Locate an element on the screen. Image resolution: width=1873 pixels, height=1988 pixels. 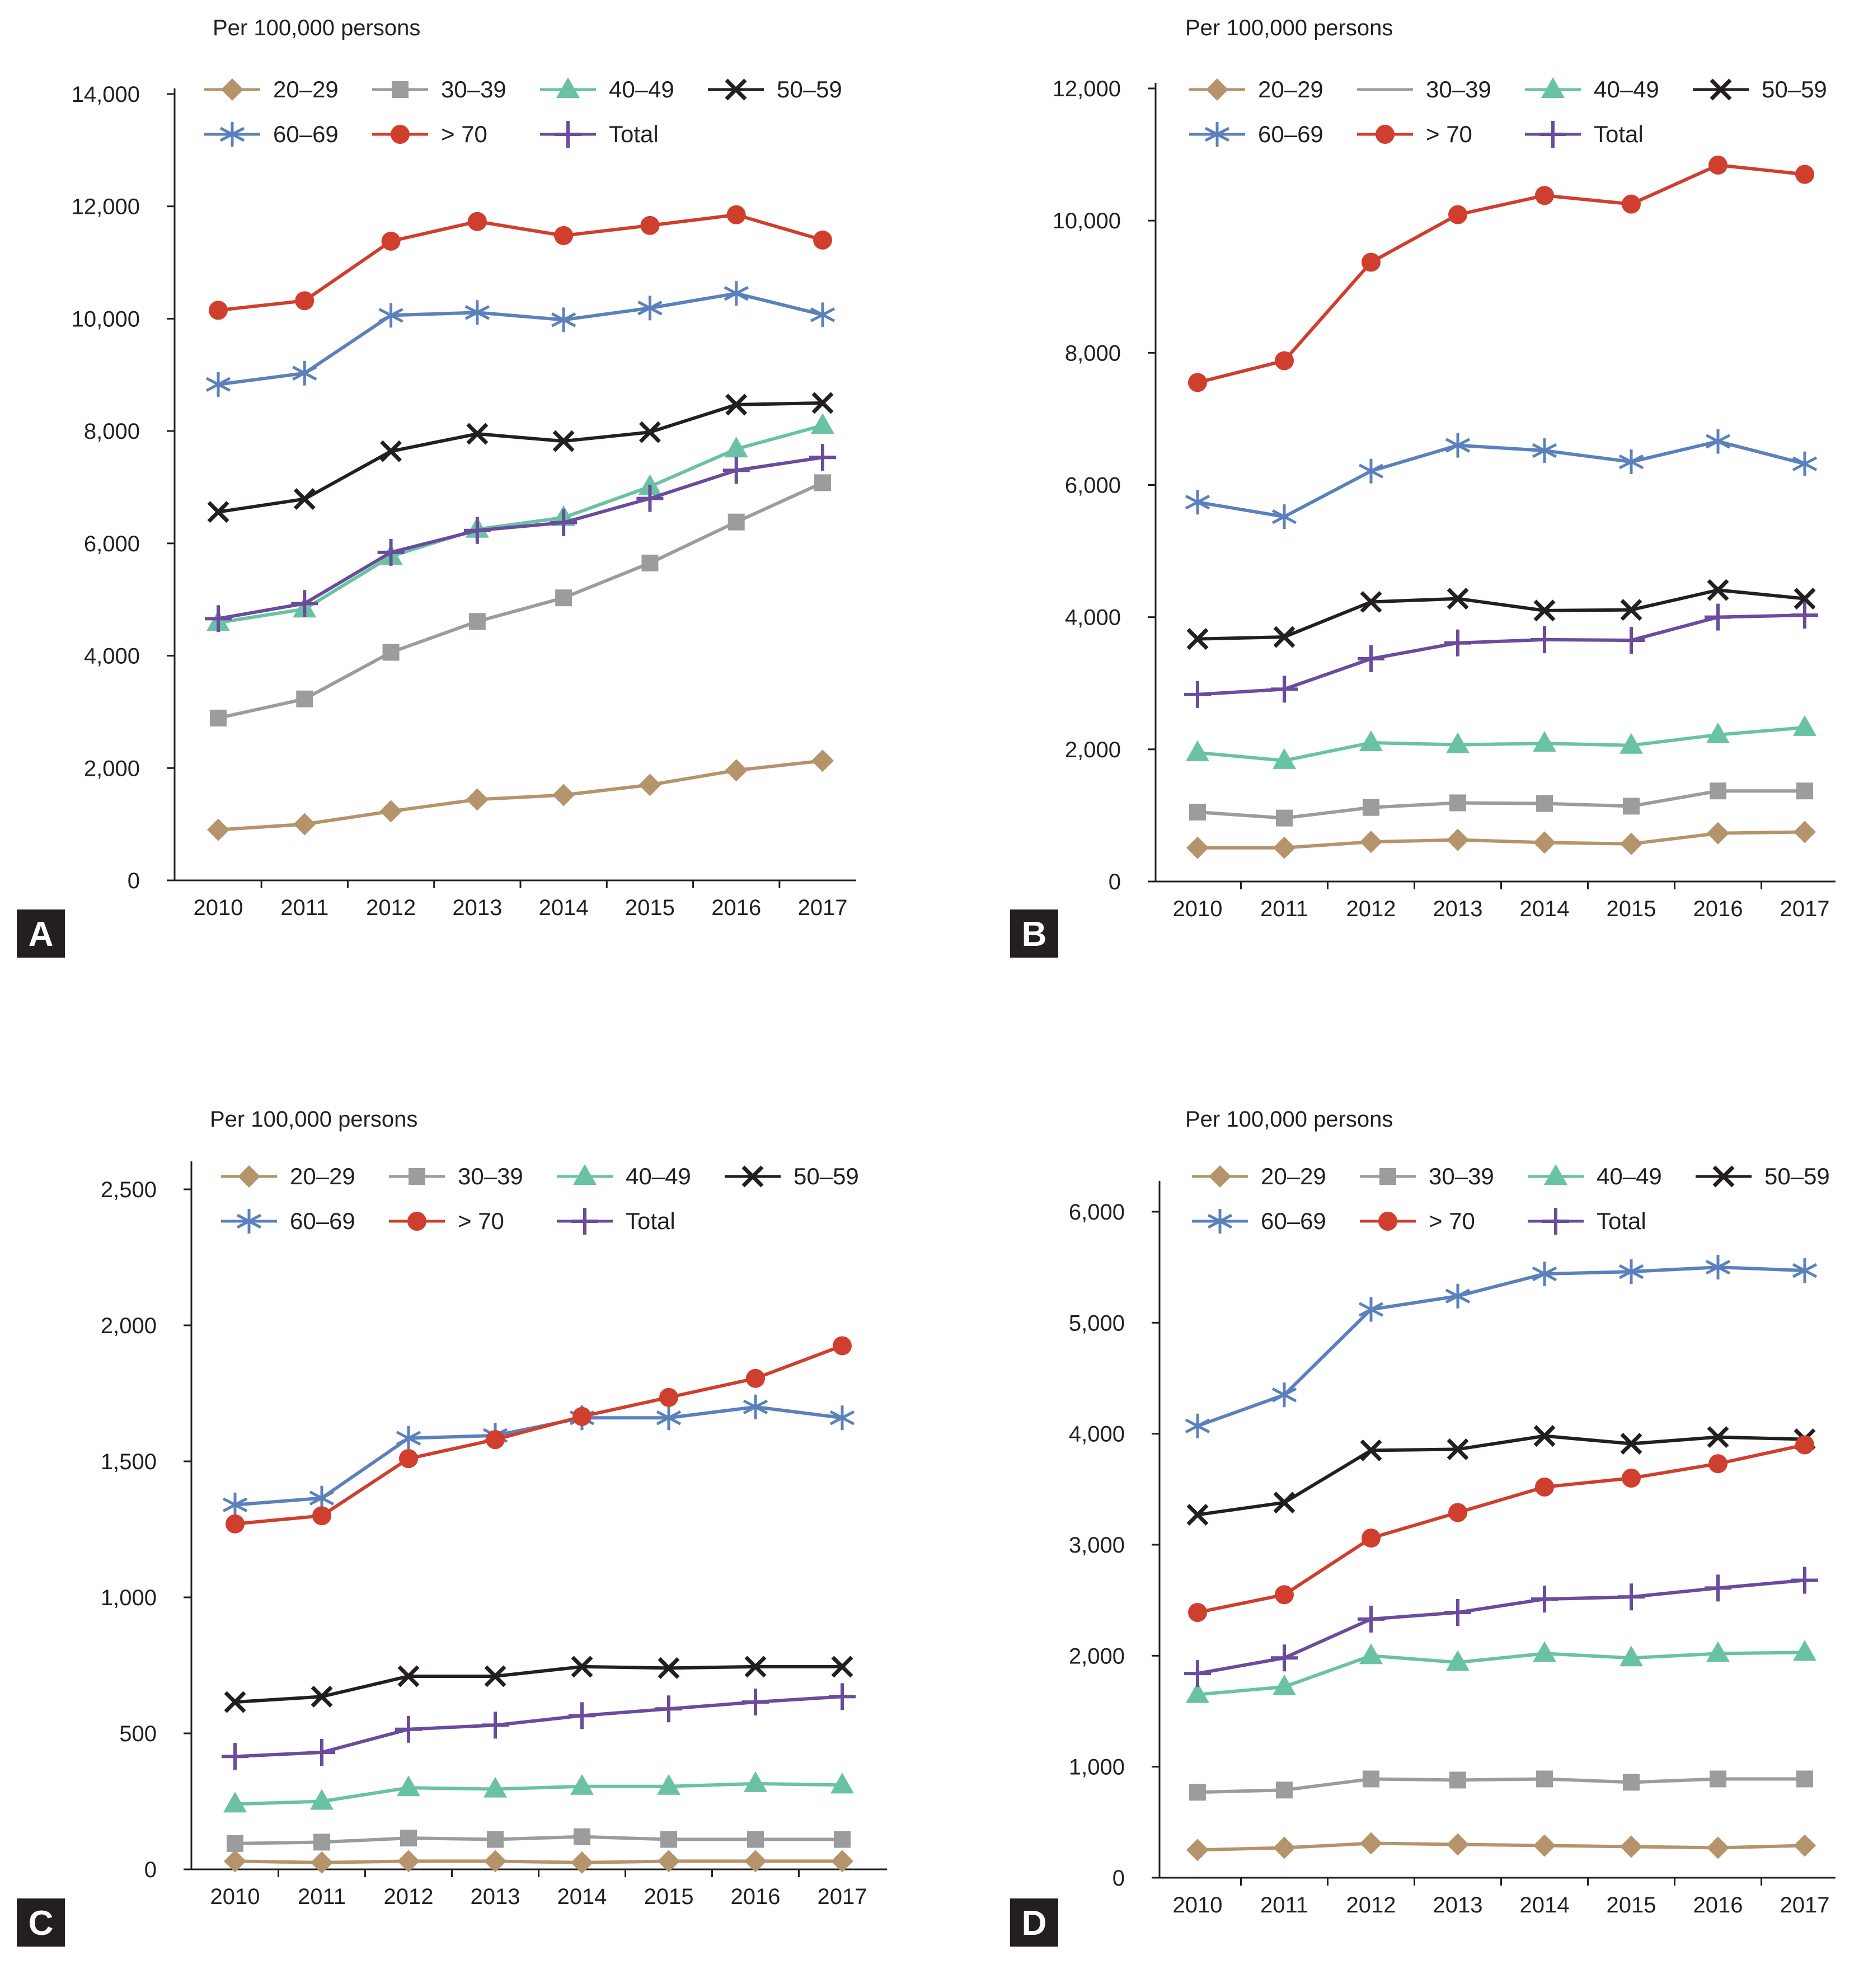
y-tick-label: 5,000 is located at coordinates (1097, 1323).